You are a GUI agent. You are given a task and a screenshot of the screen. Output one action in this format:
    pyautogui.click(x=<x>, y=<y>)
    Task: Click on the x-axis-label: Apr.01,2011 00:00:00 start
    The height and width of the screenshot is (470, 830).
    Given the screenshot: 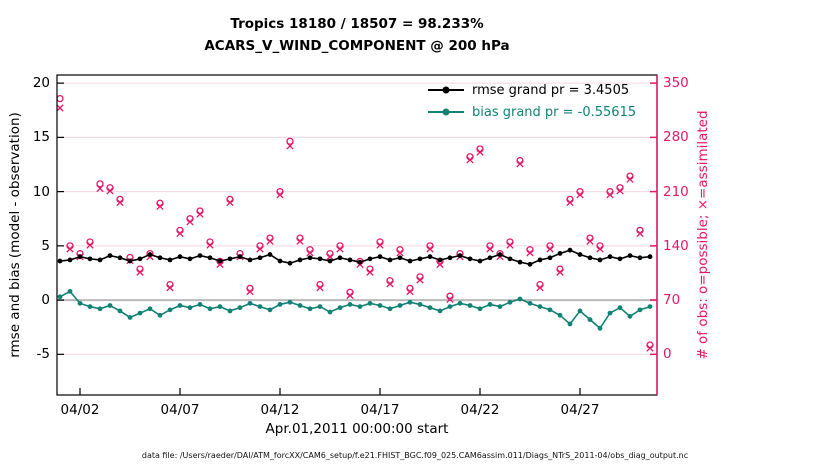 What is the action you would take?
    pyautogui.click(x=357, y=429)
    